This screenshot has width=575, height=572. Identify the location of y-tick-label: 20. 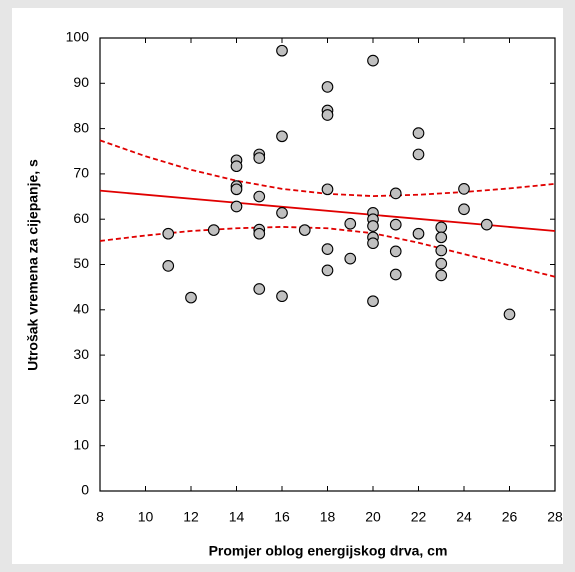
(81, 399).